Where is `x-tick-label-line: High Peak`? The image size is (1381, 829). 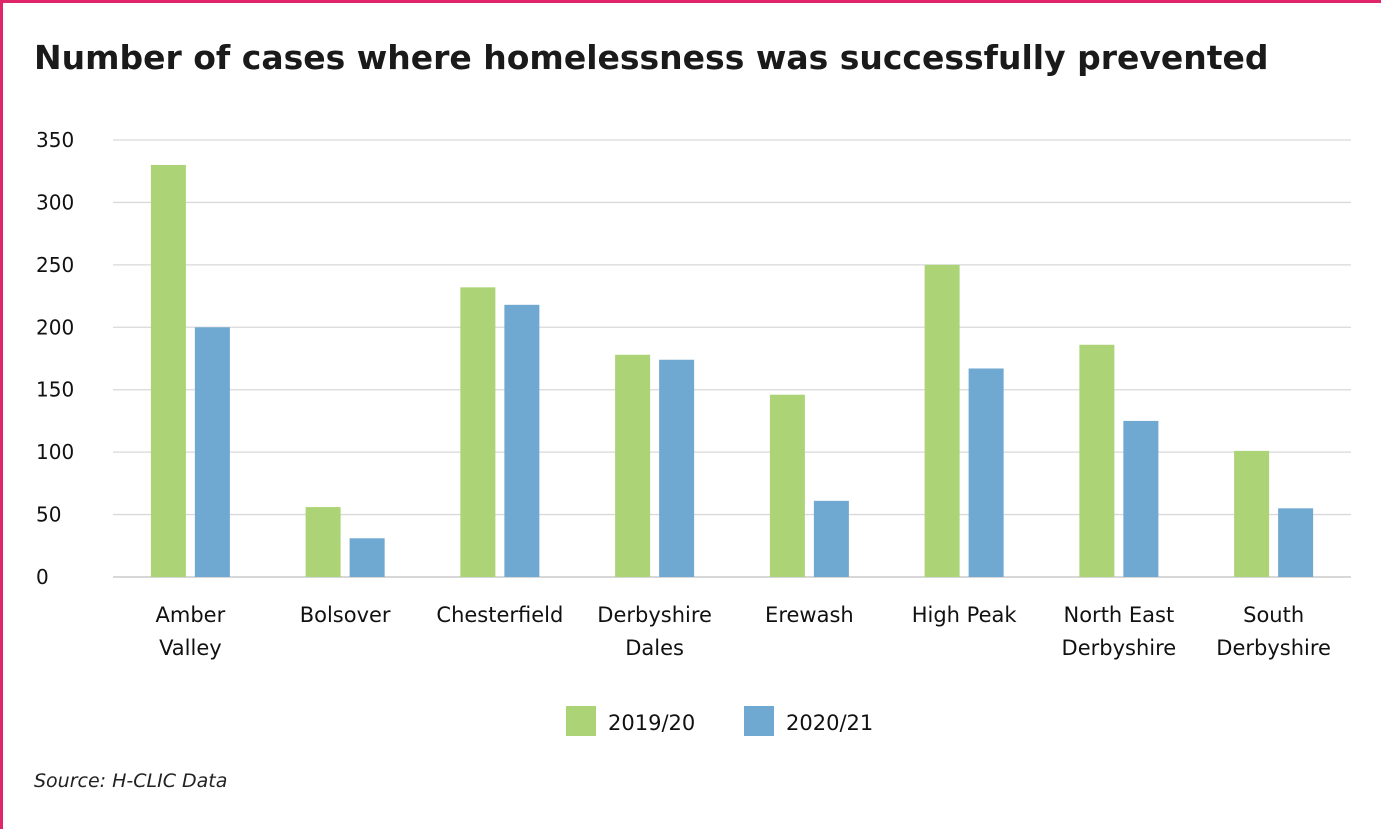 x-tick-label-line: High Peak is located at coordinates (965, 615).